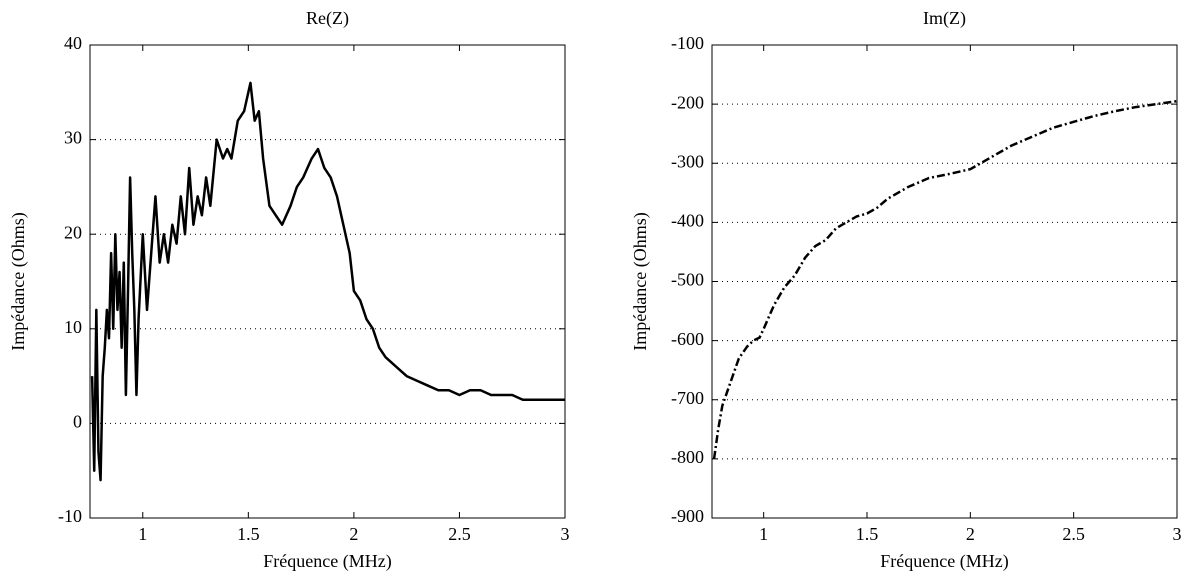 The width and height of the screenshot is (1186, 579). Describe the element at coordinates (73, 232) in the screenshot. I see `y-tick-label: 20` at that location.